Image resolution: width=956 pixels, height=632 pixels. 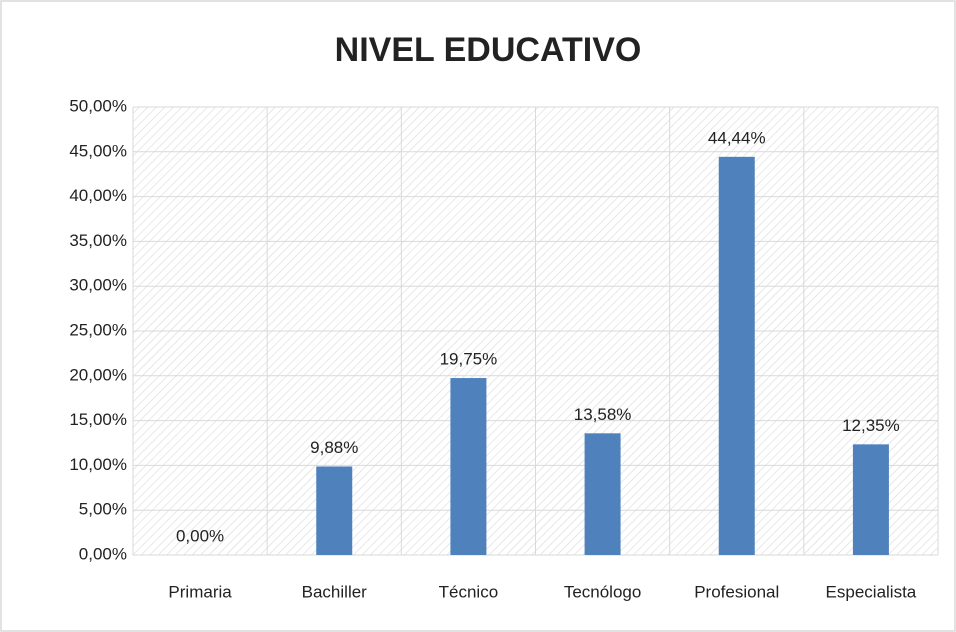 I want to click on data-label: 44,44%, so click(x=737, y=137).